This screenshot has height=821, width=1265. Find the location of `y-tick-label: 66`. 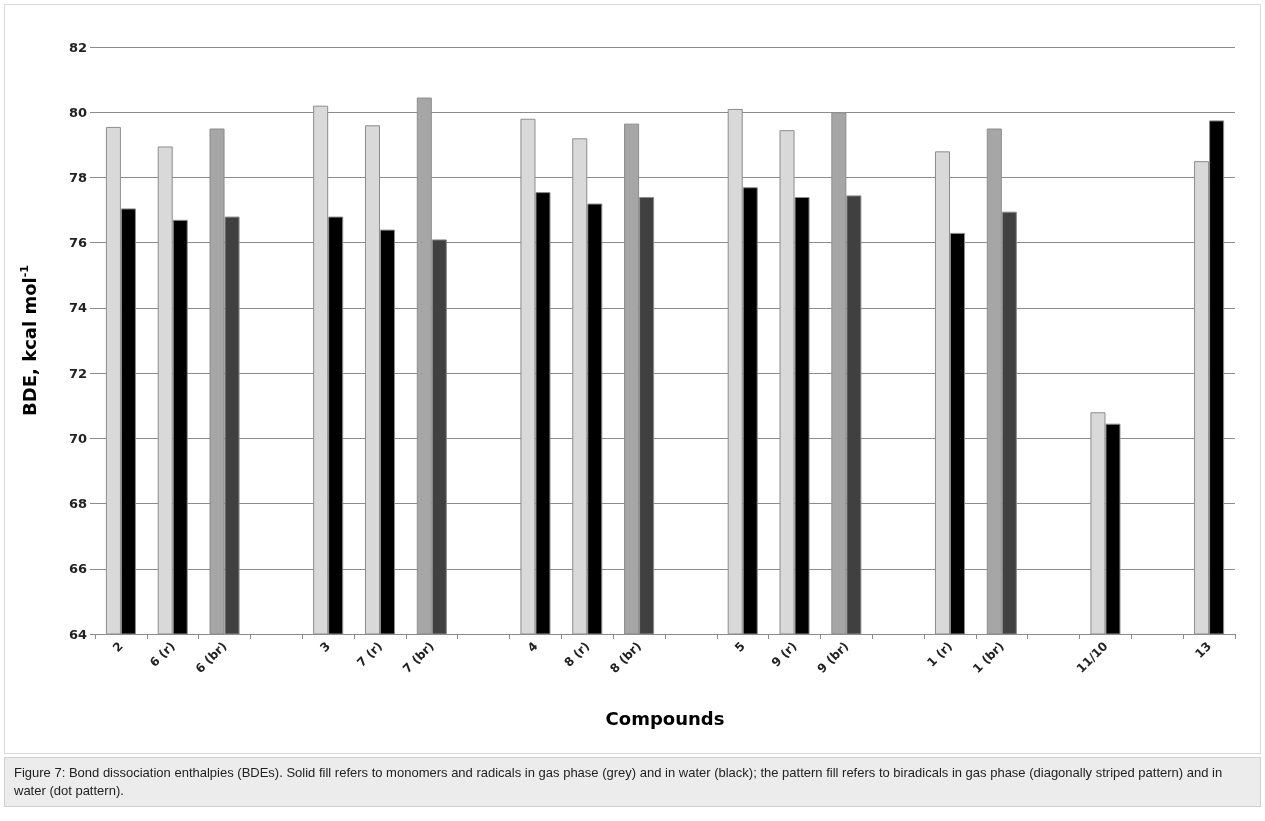

y-tick-label: 66 is located at coordinates (77, 569).